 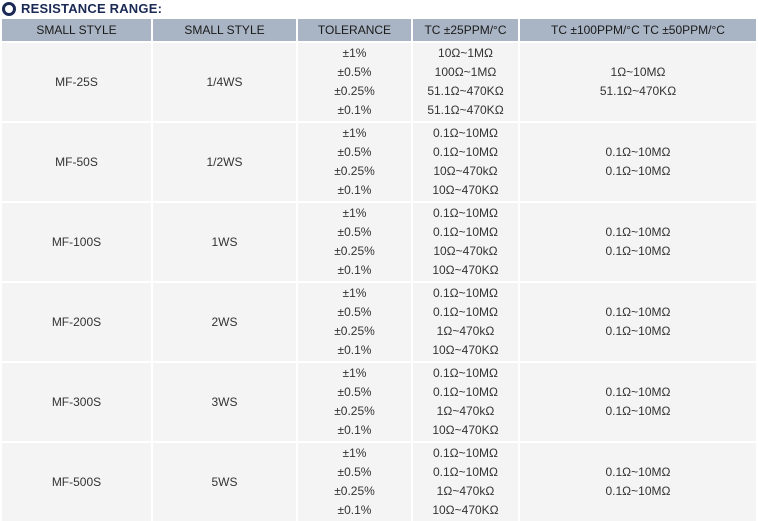 What do you see at coordinates (465, 53) in the screenshot?
I see `value-line: 10Ω~1MΩ` at bounding box center [465, 53].